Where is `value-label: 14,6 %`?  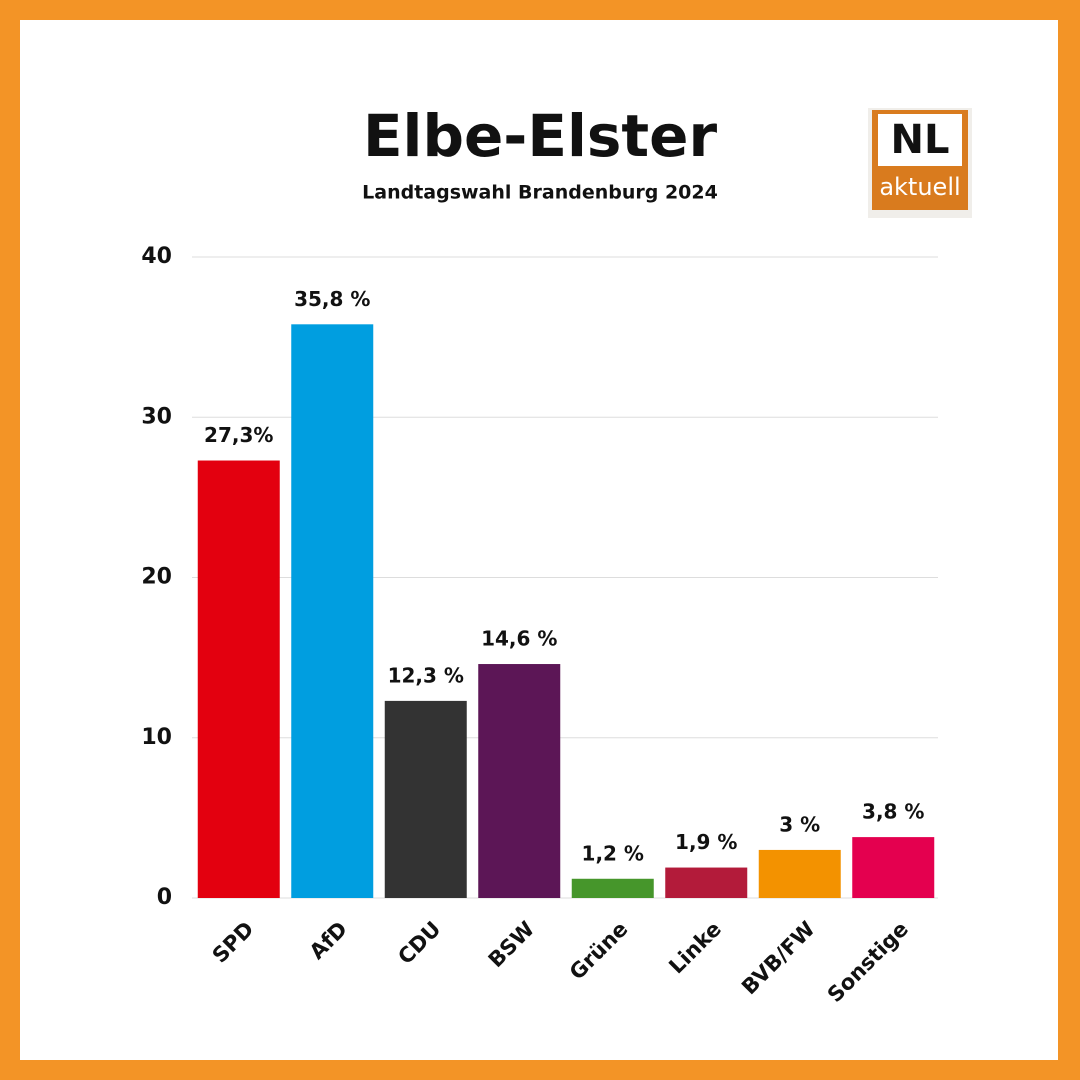
value-label: 14,6 % is located at coordinates (519, 639).